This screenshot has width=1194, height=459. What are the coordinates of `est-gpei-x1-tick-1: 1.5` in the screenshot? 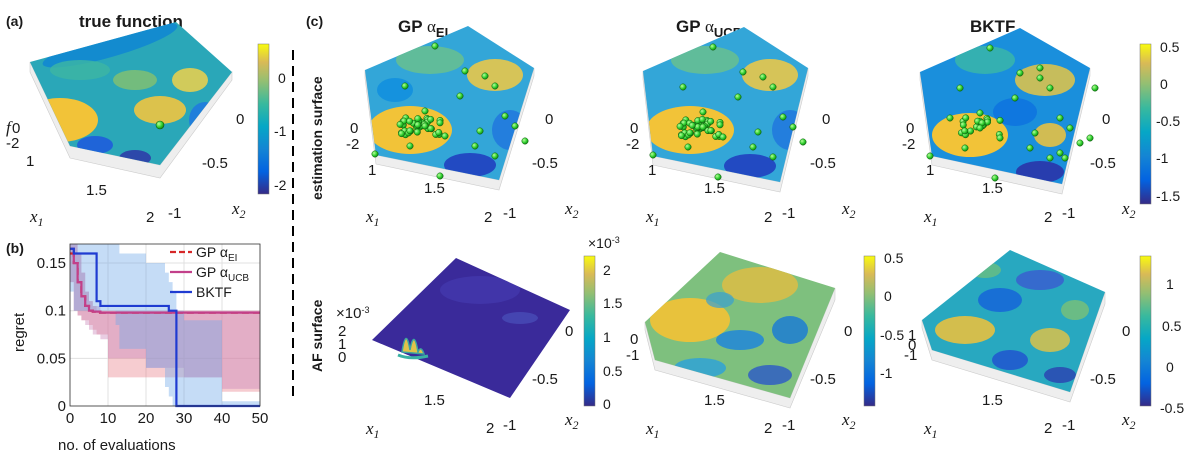 It's located at (434, 188).